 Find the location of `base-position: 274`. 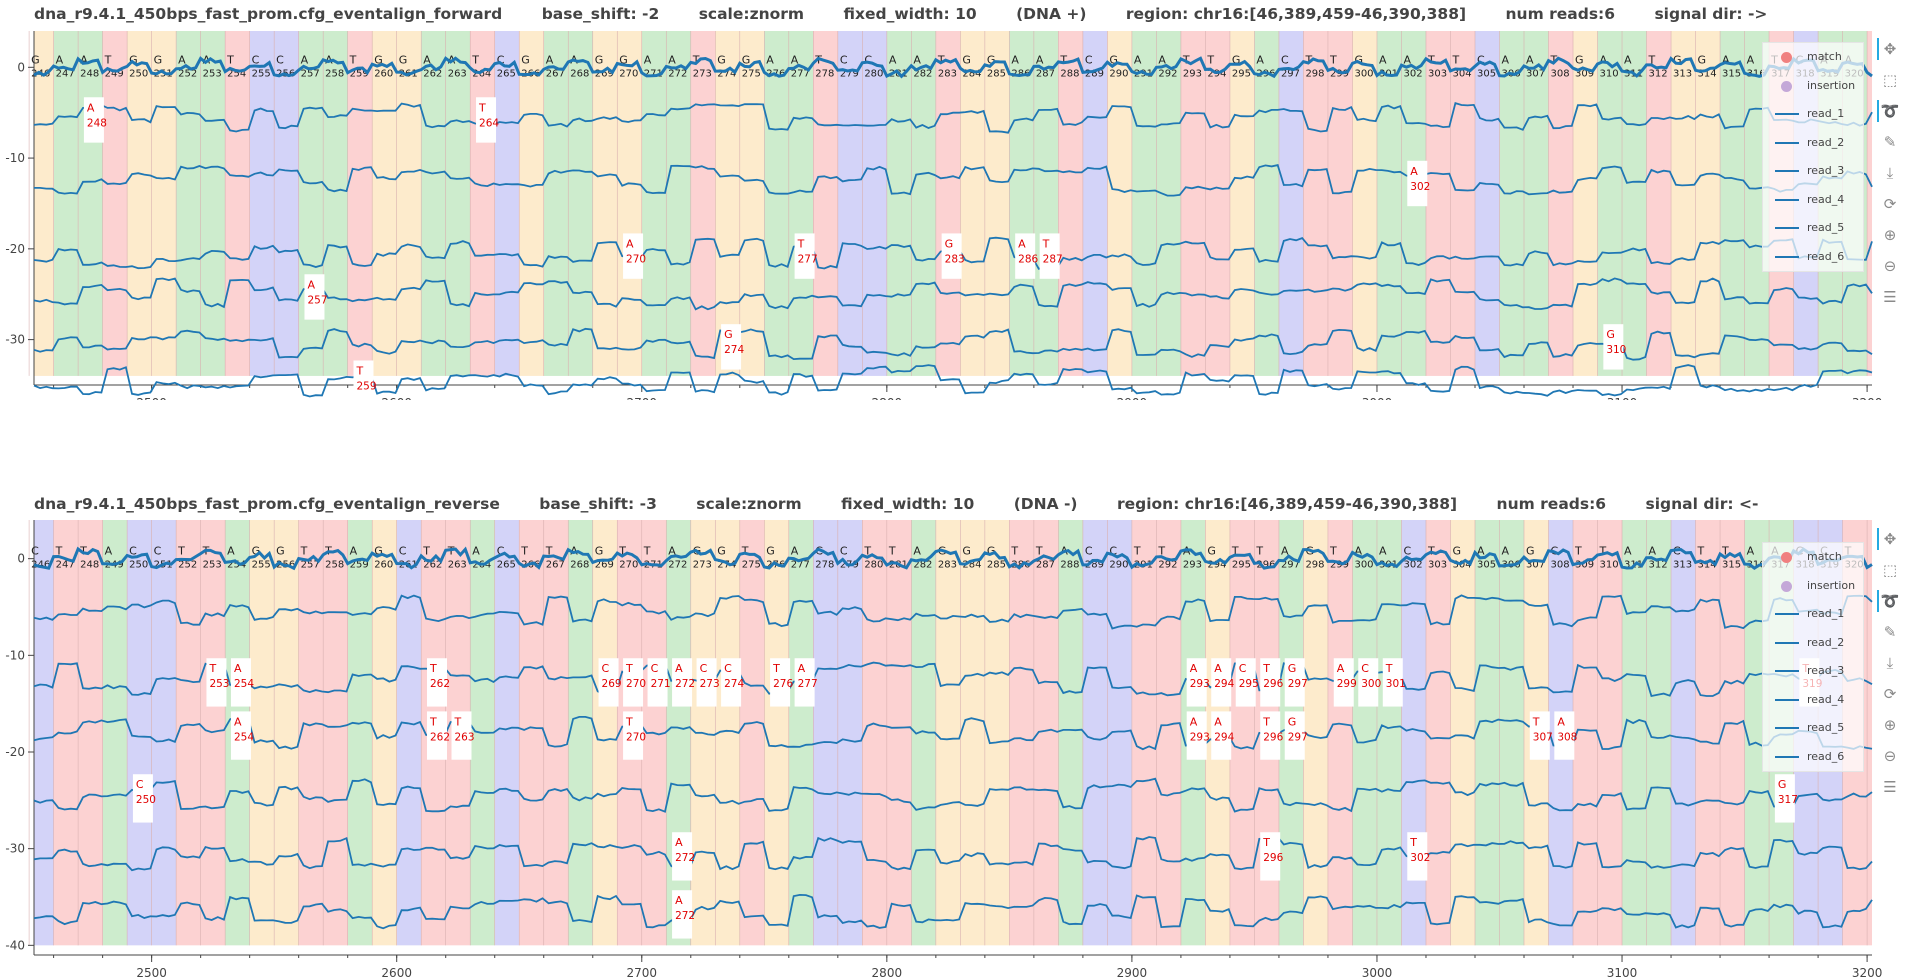

base-position: 274 is located at coordinates (726, 565).